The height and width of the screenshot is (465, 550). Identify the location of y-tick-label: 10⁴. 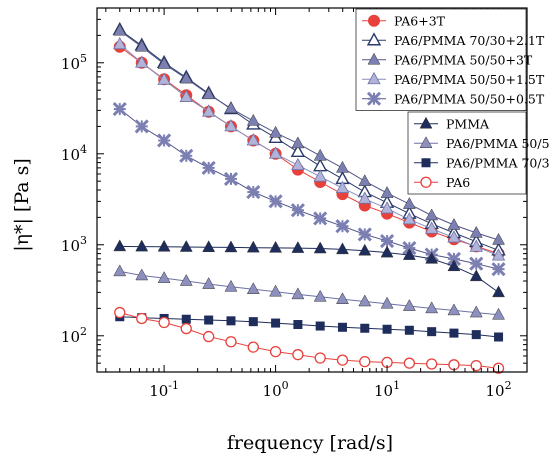
(74, 153).